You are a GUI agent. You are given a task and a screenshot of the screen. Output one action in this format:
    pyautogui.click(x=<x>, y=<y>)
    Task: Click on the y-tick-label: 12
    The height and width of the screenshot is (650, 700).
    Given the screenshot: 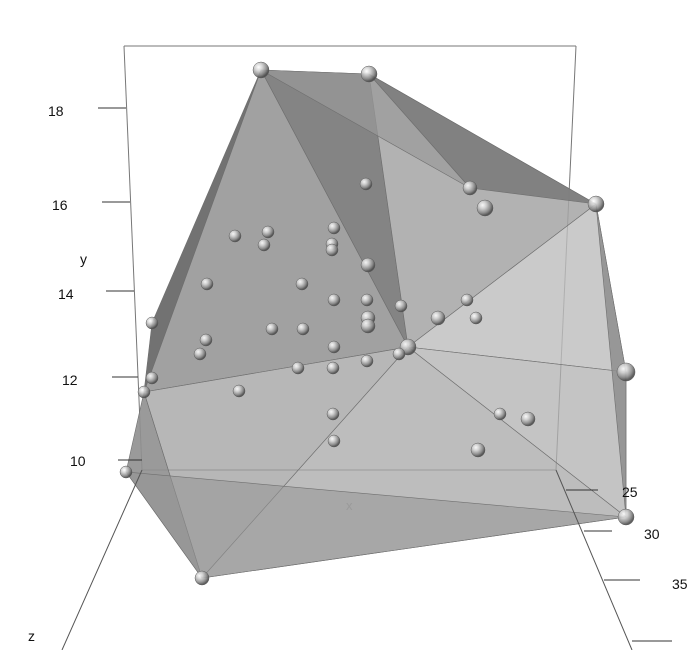 What is the action you would take?
    pyautogui.click(x=70, y=380)
    